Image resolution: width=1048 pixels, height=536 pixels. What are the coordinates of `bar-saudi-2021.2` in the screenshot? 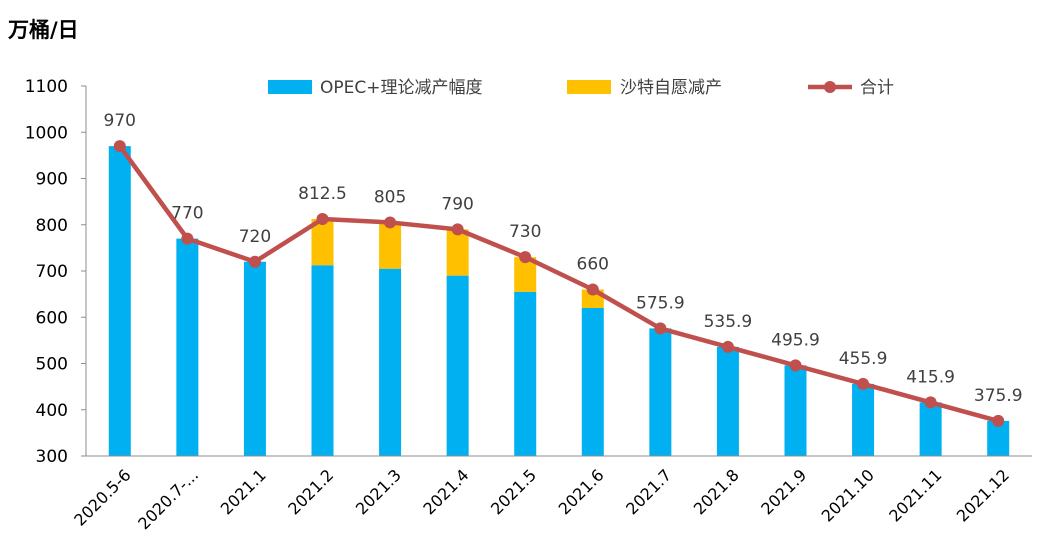 It's located at (322, 242).